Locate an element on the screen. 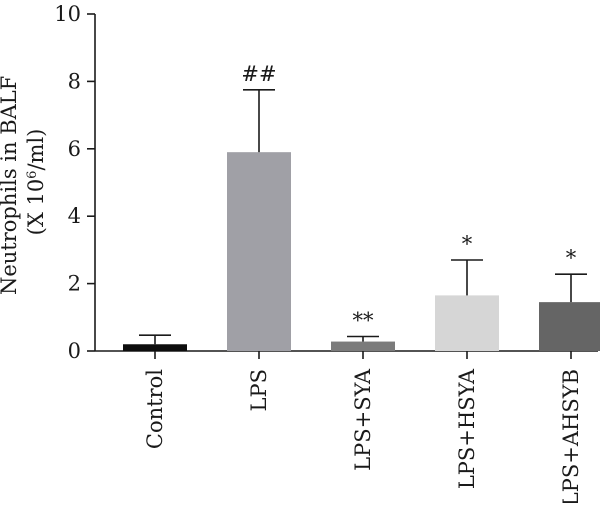 Image resolution: width=600 pixels, height=508 pixels. category-label: Control is located at coordinates (155, 409).